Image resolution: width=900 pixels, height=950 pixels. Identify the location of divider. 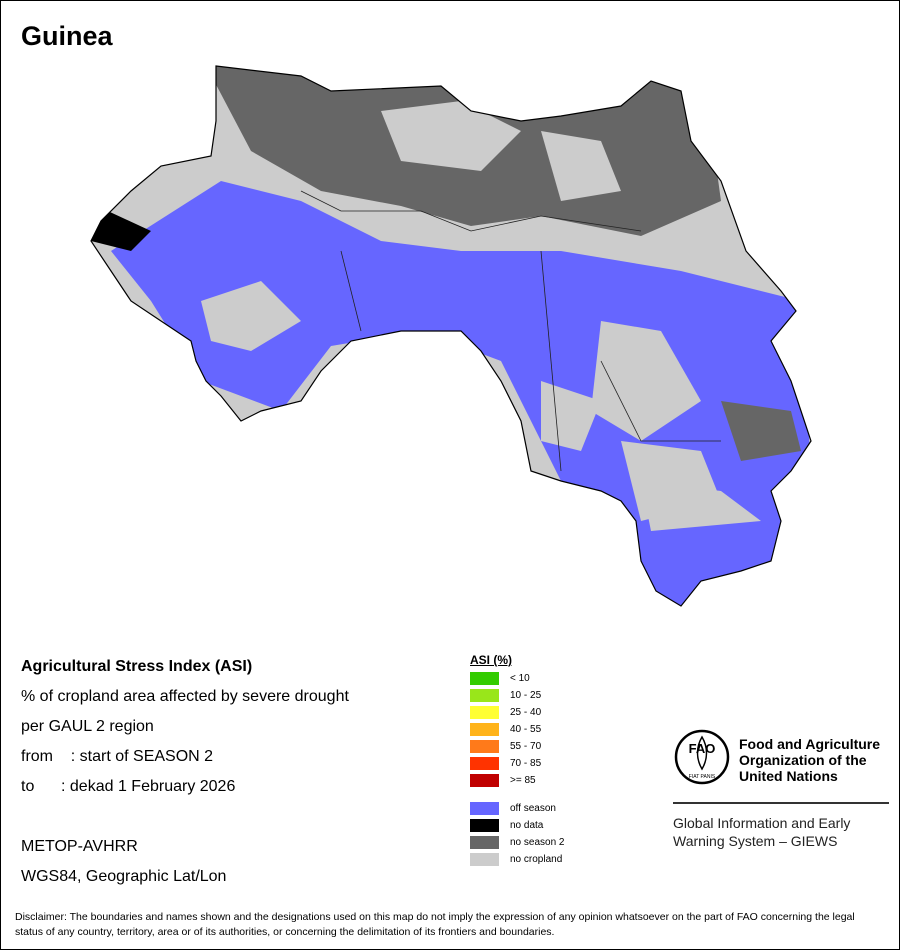
(781, 803).